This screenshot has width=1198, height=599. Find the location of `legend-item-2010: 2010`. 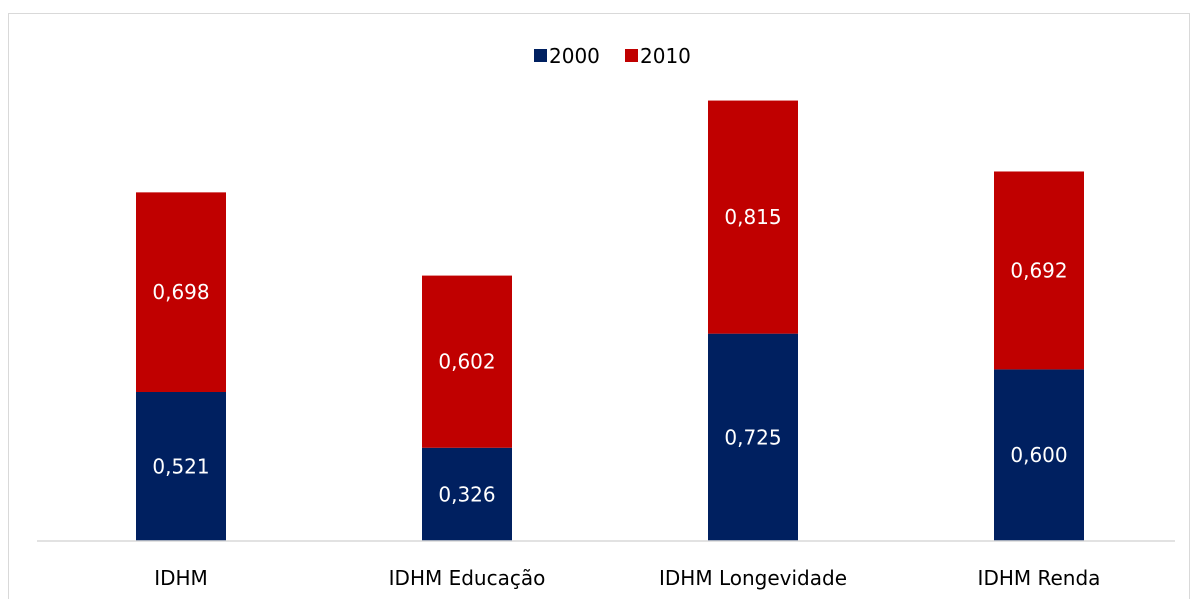

legend-item-2010: 2010 is located at coordinates (658, 56).